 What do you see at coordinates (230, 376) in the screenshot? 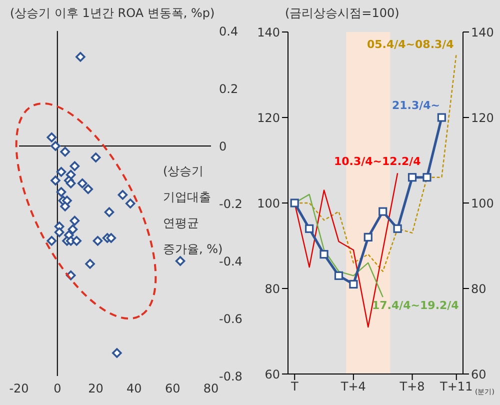
I see `y-tick-label: -0.8` at bounding box center [230, 376].